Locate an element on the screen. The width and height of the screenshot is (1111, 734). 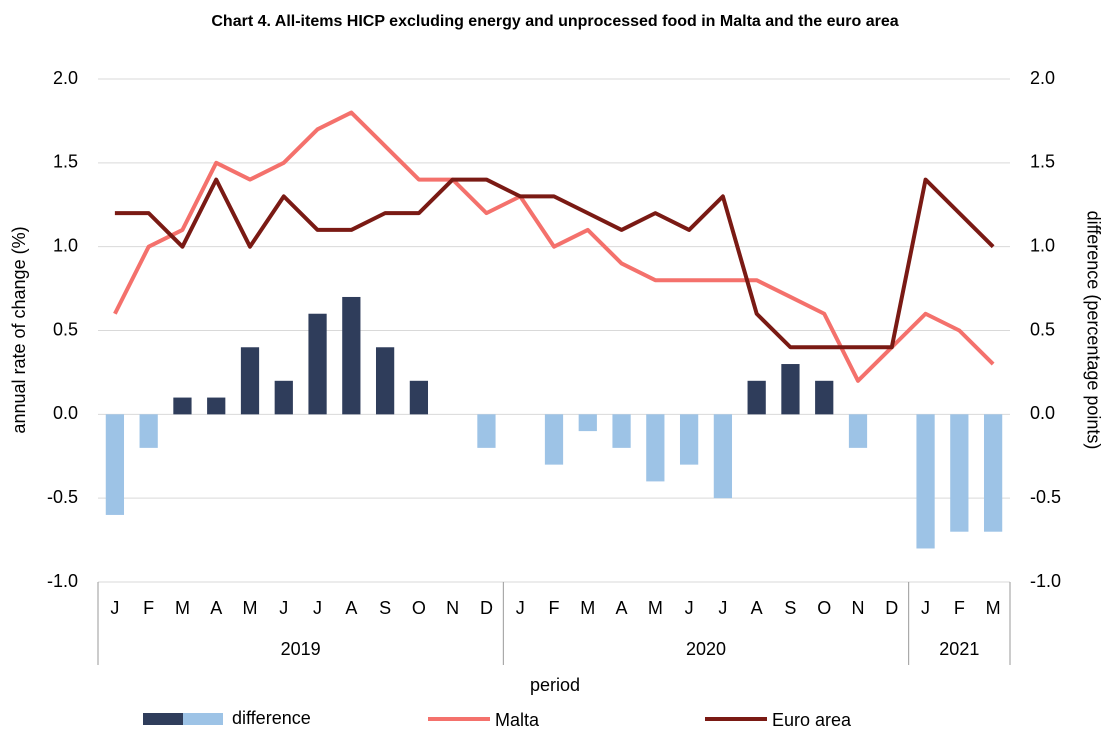
y2-tick-label: -1.0 is located at coordinates (1045, 581).